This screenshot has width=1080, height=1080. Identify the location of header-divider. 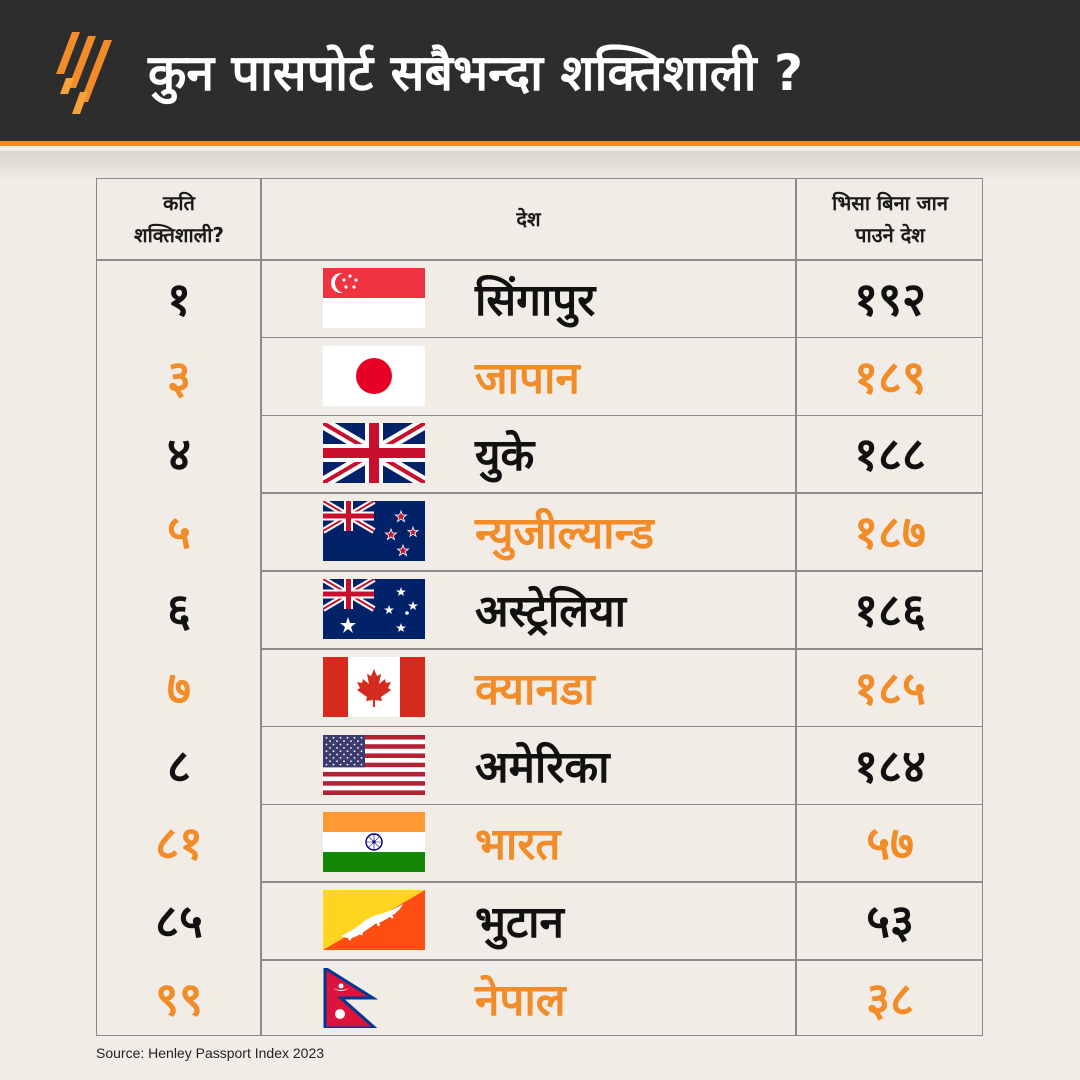
(539, 260).